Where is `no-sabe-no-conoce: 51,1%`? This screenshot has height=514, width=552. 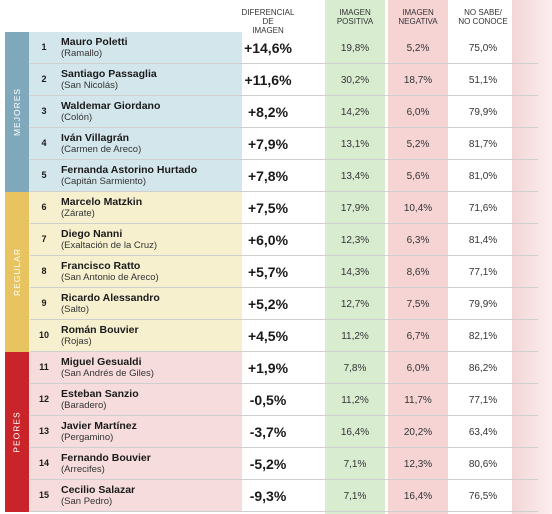 no-sabe-no-conoce: 51,1% is located at coordinates (483, 80).